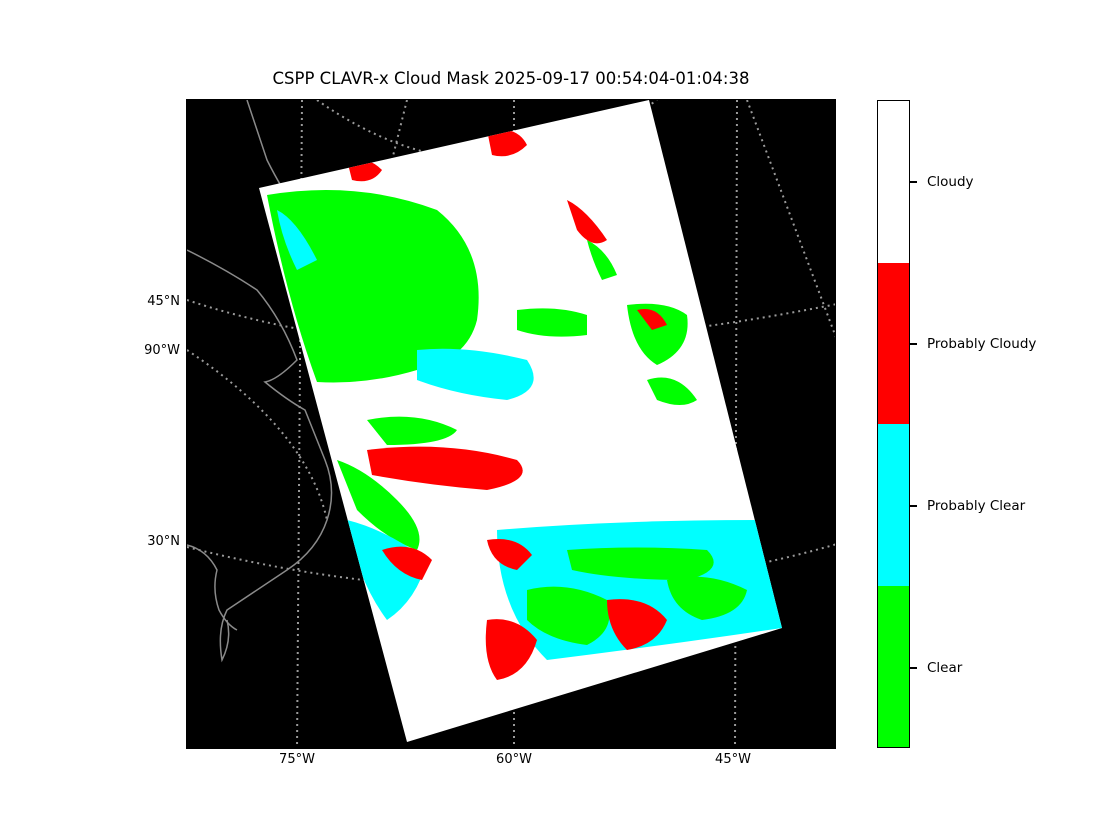 This screenshot has height=840, width=1120. Describe the element at coordinates (297, 759) in the screenshot. I see `lon-label-75w: 75°W` at that location.